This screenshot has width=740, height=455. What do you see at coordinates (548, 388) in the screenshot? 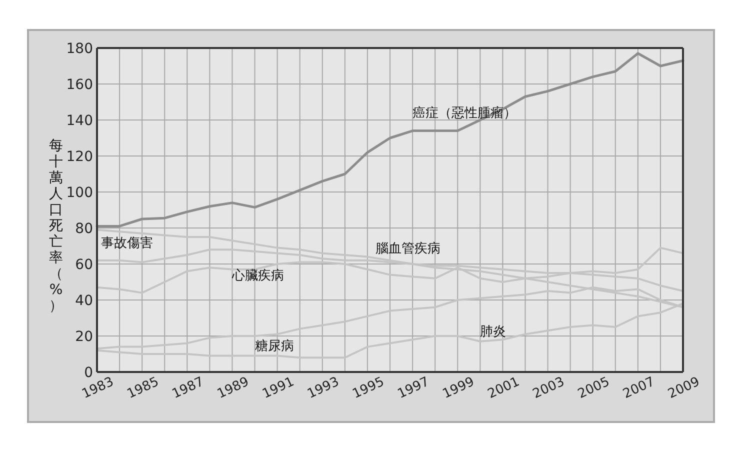
I see `x-tick-label: 2003` at bounding box center [548, 388].